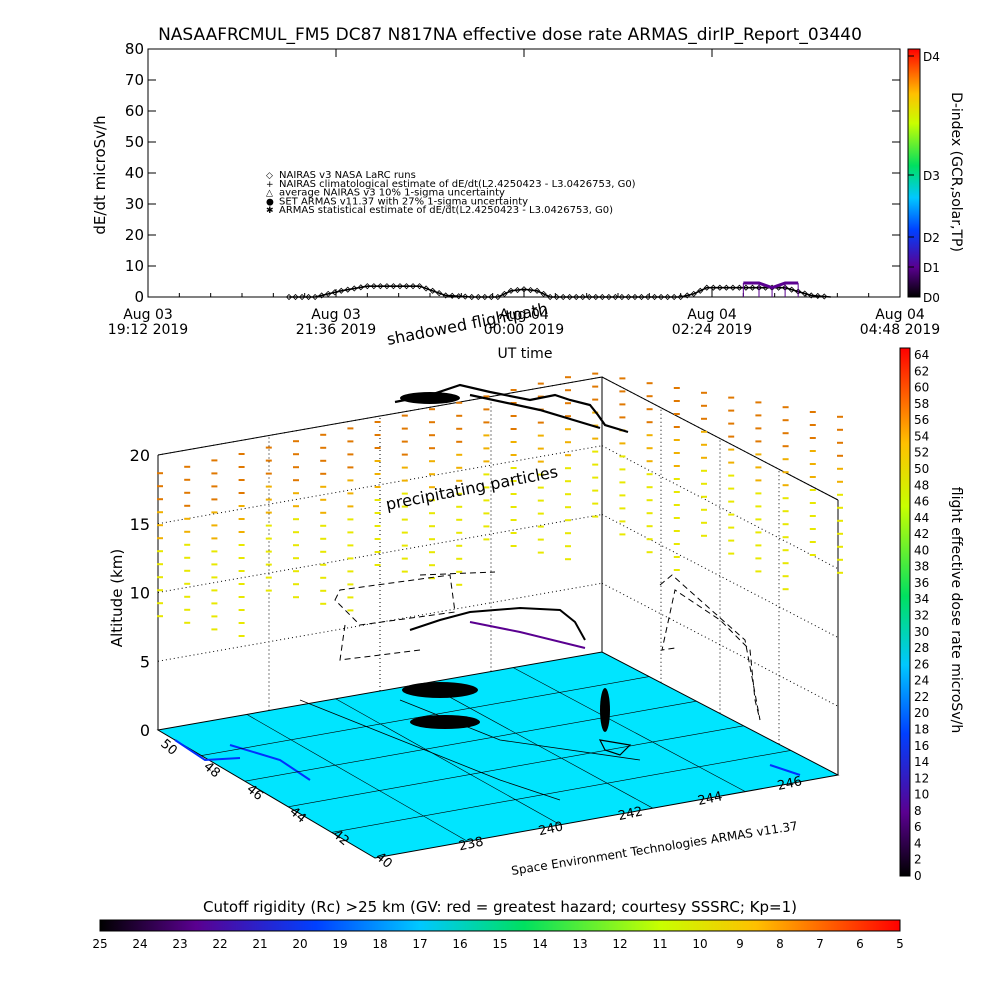  Describe the element at coordinates (921, 664) in the screenshot. I see `dose-tick-label: 26` at that location.